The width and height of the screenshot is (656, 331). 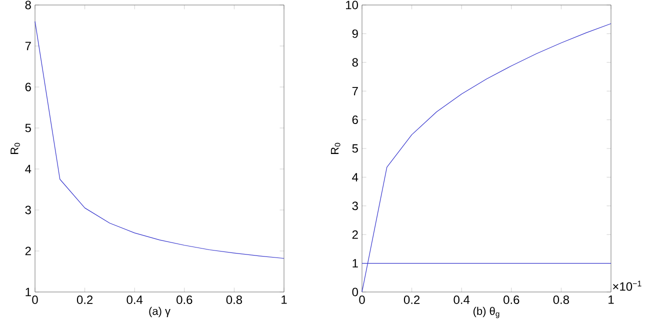 I want to click on y-tick-label: 10, so click(x=352, y=5).